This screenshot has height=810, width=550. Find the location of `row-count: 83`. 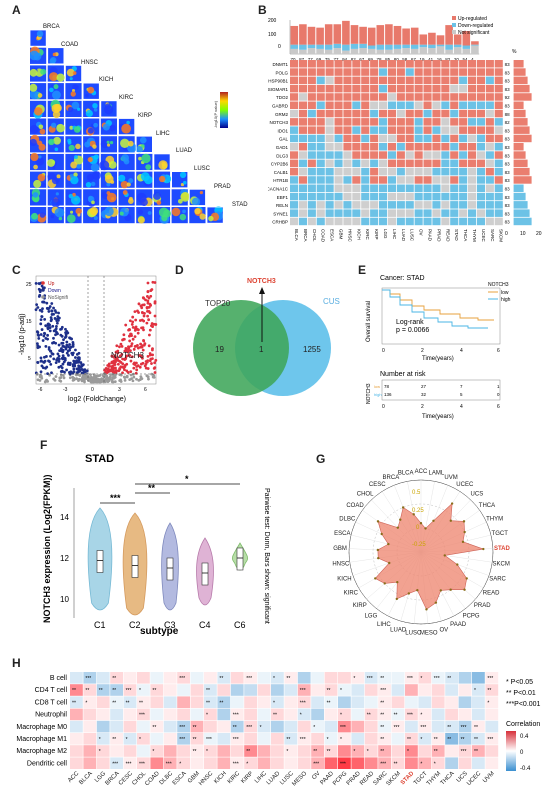

row-count: 83 is located at coordinates (508, 106).